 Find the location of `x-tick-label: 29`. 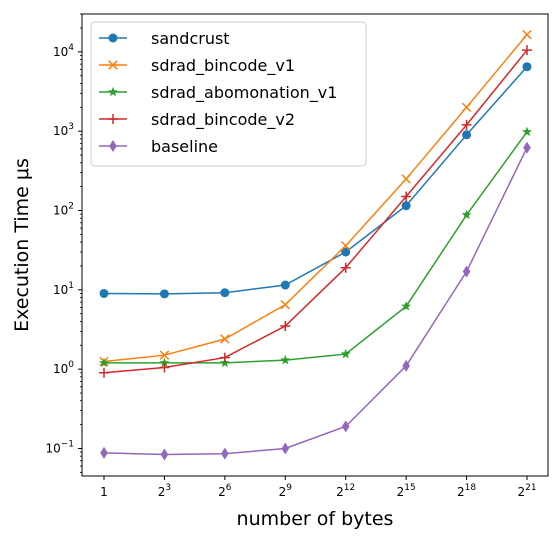

x-tick-label: 29 is located at coordinates (286, 491).